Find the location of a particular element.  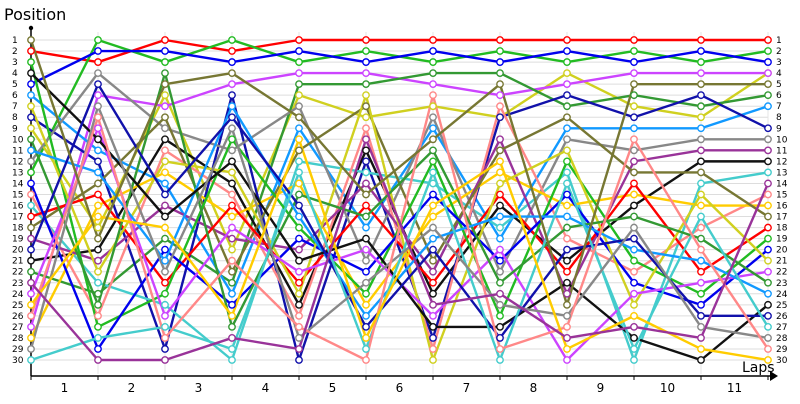

y-tick-label-left: 21 is located at coordinates (17, 262).